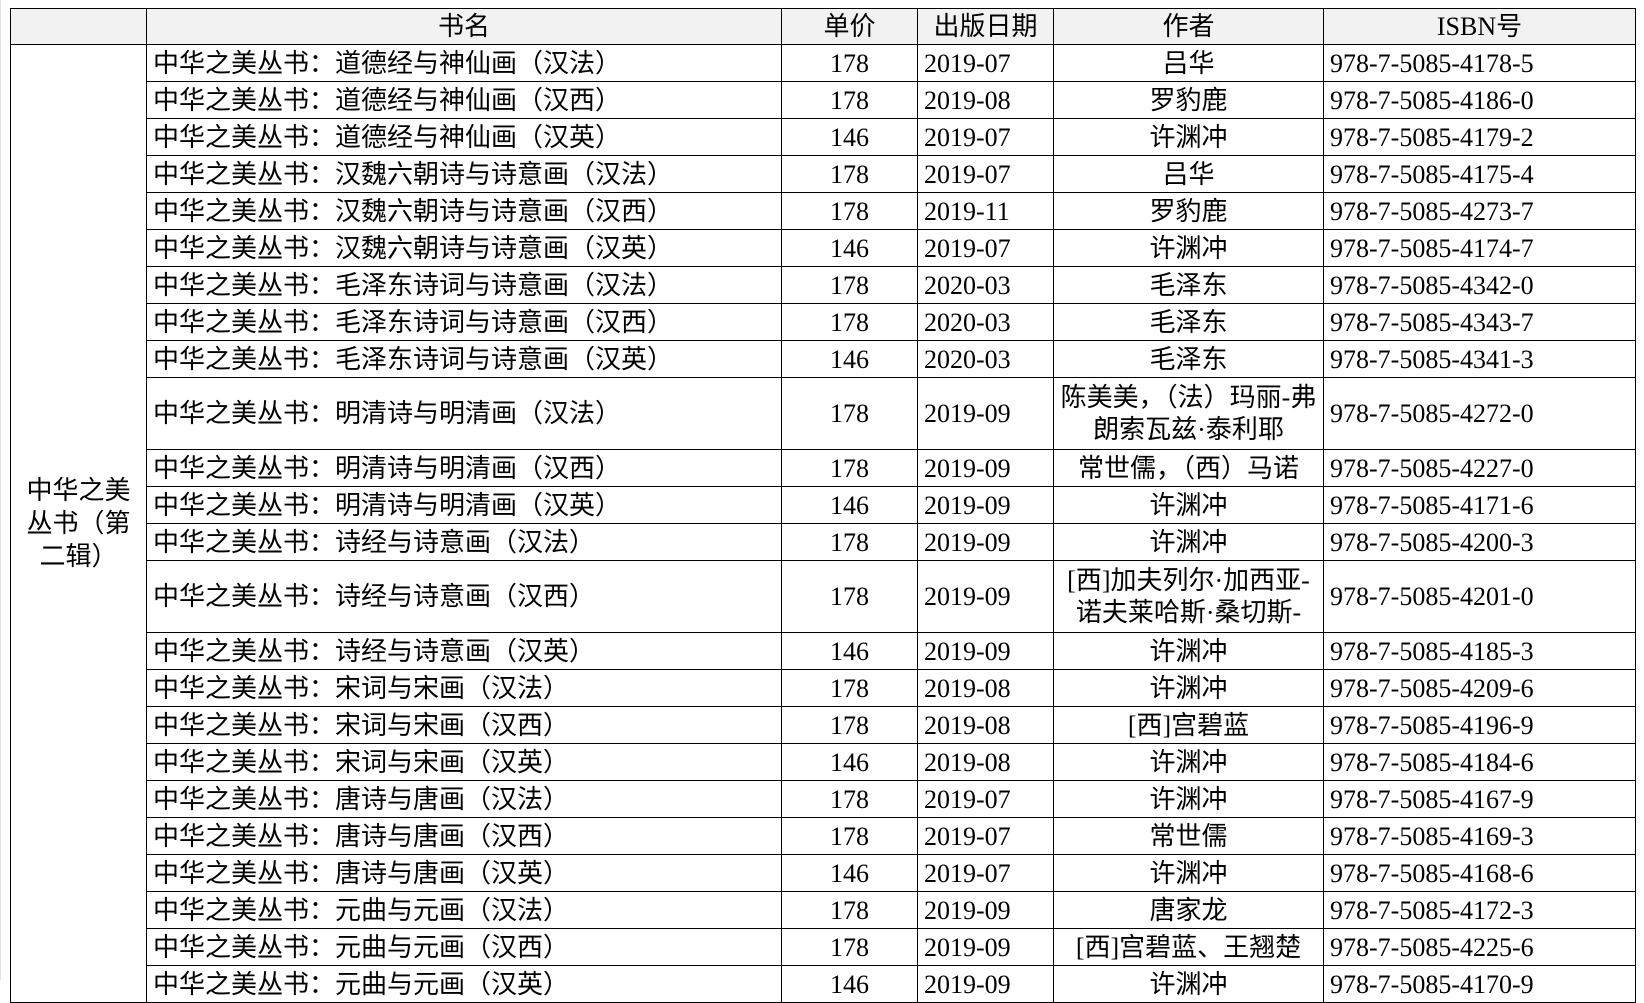 The image size is (1644, 1003). What do you see at coordinates (464, 836) in the screenshot?
I see `title-cell: 中华之美丛书：唐诗与唐画（汉西）` at bounding box center [464, 836].